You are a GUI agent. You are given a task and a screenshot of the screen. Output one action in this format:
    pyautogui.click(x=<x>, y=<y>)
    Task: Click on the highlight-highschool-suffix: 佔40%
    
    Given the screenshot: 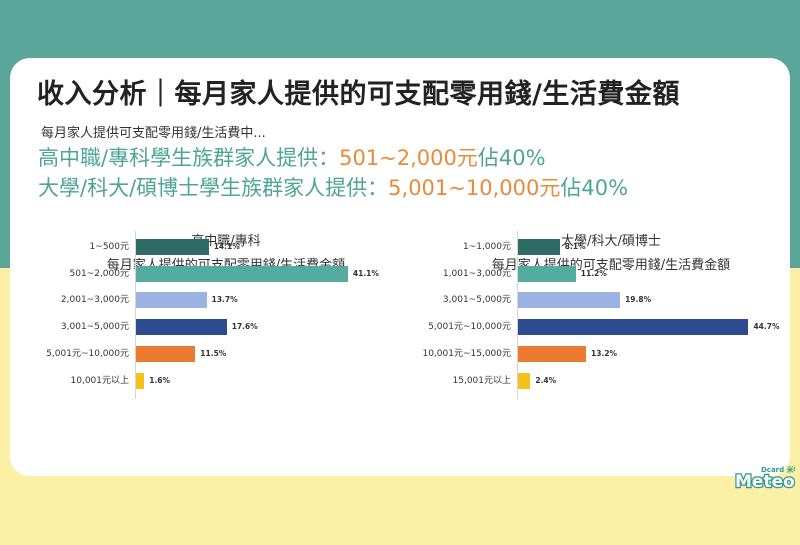 What is the action you would take?
    pyautogui.click(x=511, y=158)
    